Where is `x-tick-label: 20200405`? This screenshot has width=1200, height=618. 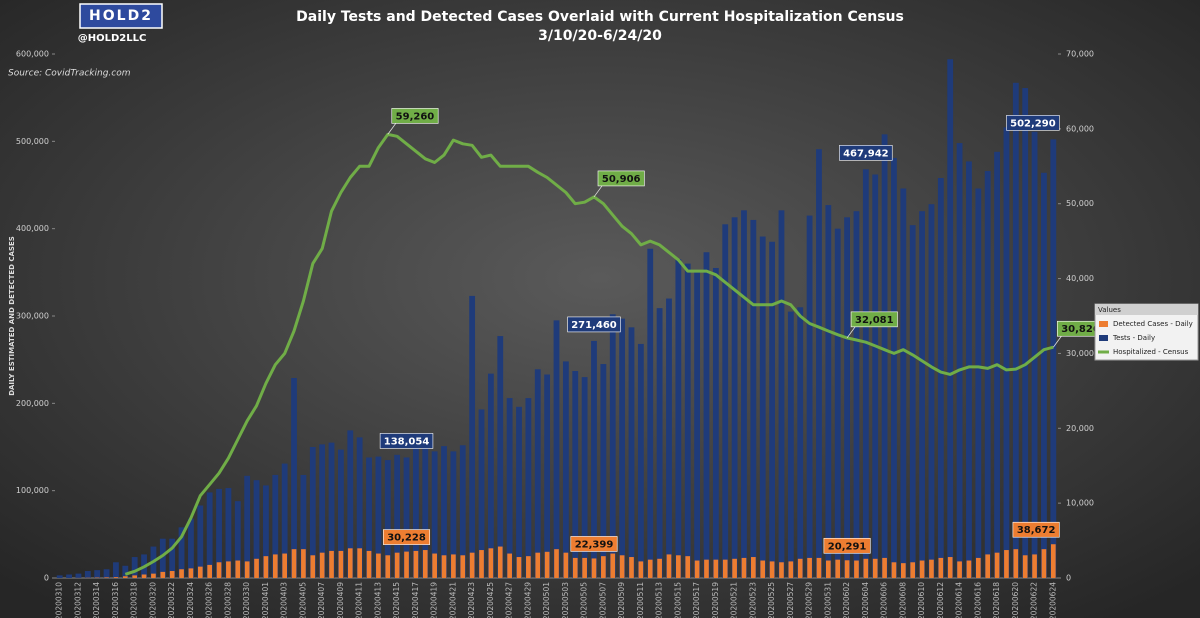
x-tick-label: 20200405 is located at coordinates (302, 600).